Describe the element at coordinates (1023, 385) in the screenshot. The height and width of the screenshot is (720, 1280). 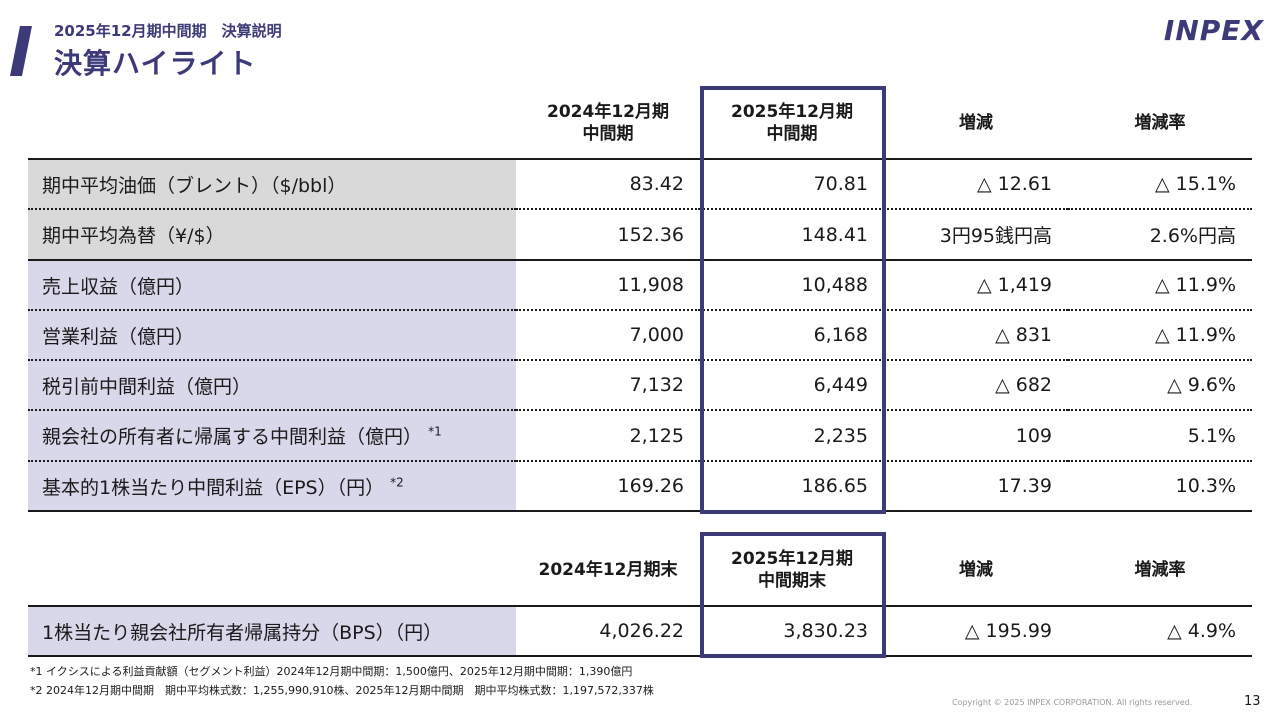
I see `value-change: △ 682` at that location.